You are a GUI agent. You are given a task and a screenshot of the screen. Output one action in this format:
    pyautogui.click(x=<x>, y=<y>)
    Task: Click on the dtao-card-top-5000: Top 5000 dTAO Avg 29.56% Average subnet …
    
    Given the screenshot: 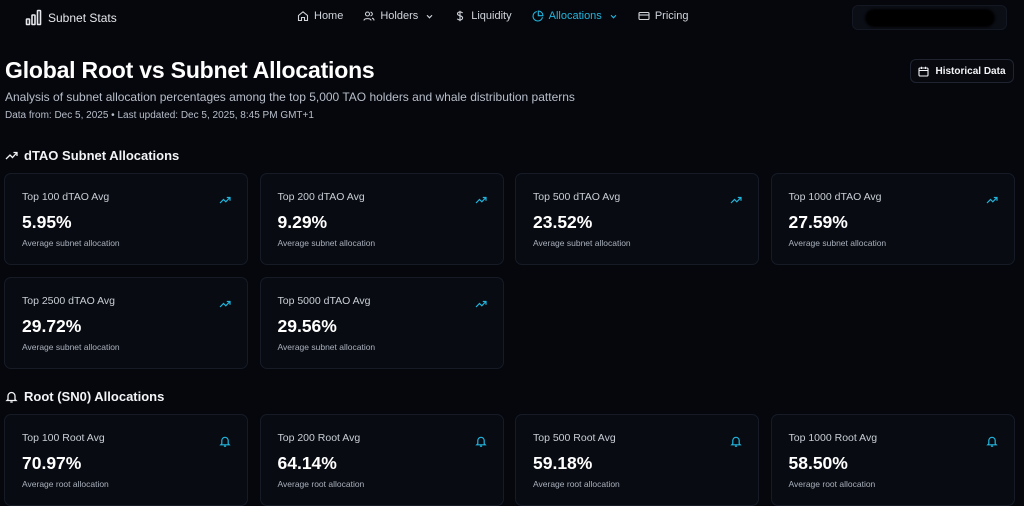 What is the action you would take?
    pyautogui.click(x=381, y=323)
    